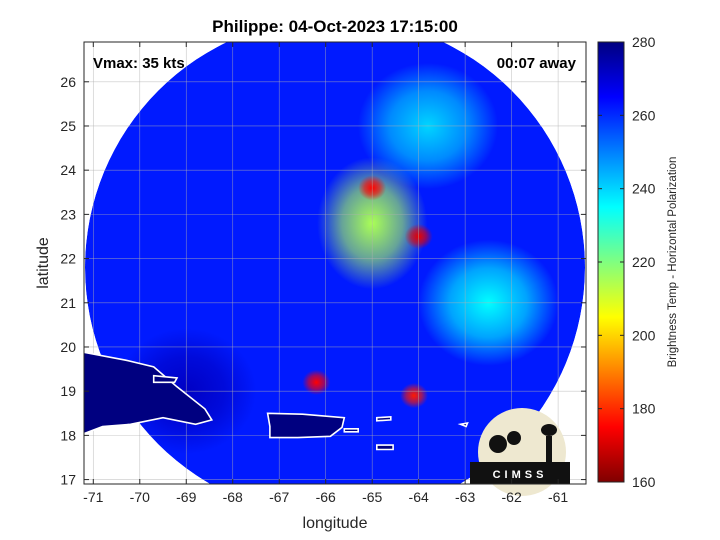  I want to click on hispaniola-coast, so click(149, 393).